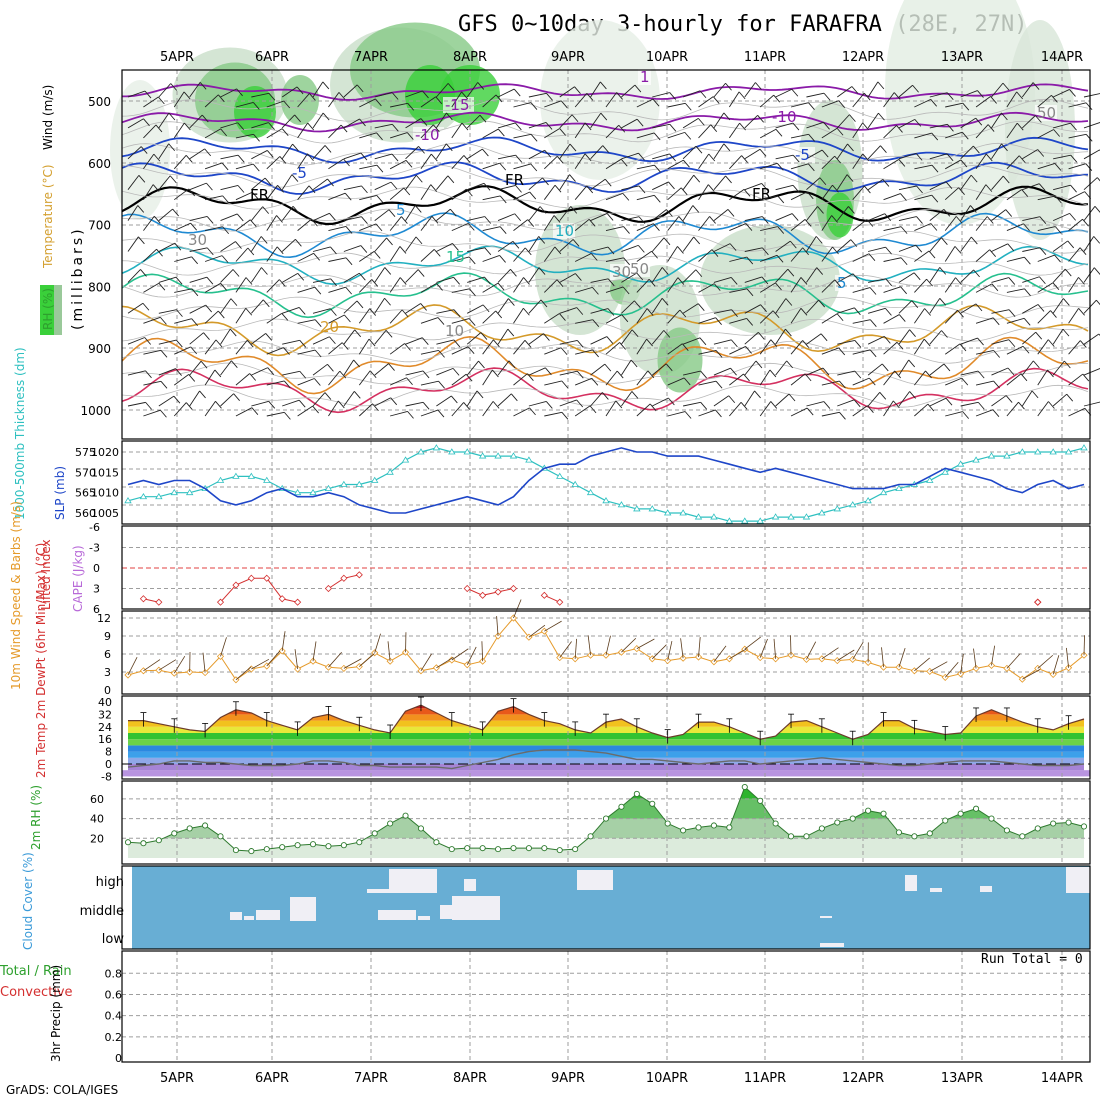 This screenshot has height=1100, width=1100. Describe the element at coordinates (454, 331) in the screenshot. I see `contour-label-bg` at that location.